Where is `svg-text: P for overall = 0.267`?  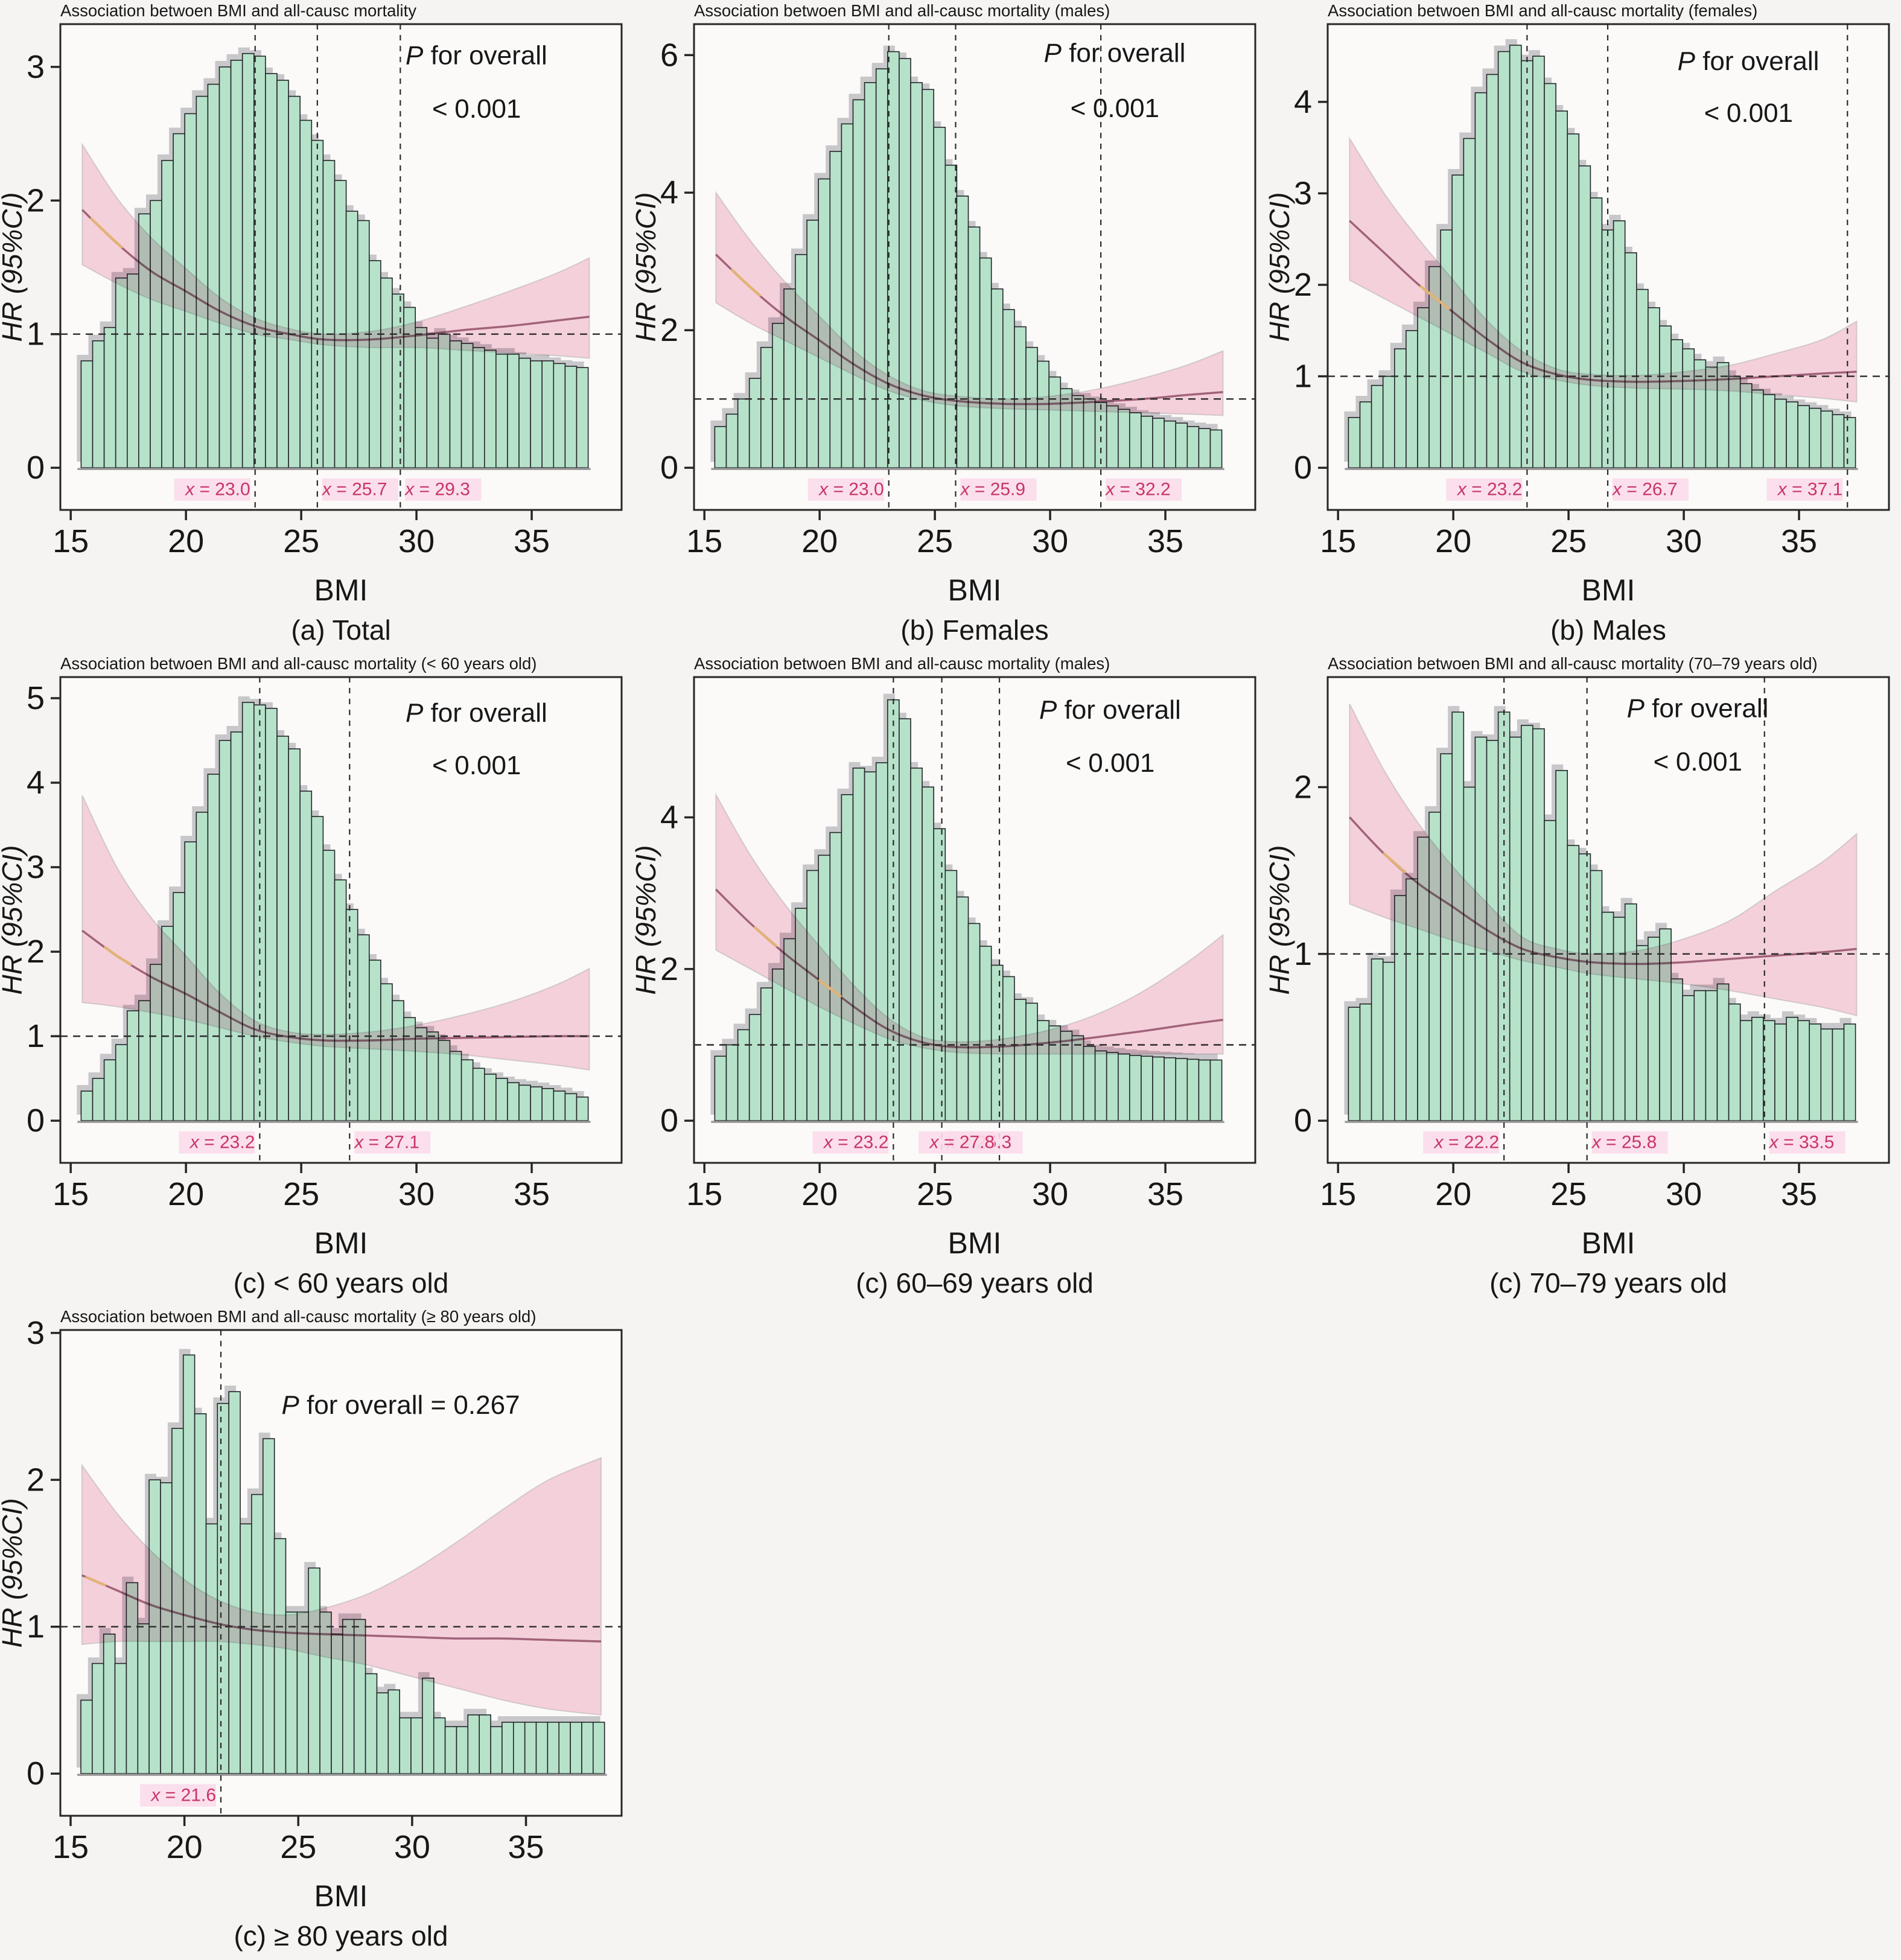 svg-text: P for overall = 0.267 is located at coordinates (401, 1405).